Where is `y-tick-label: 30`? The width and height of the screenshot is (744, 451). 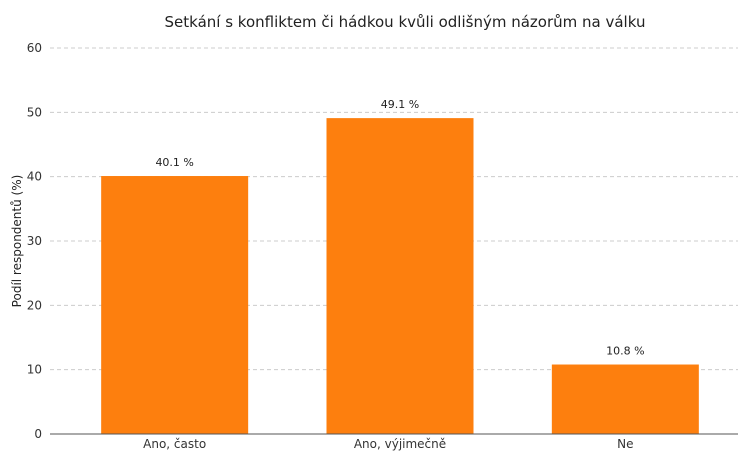
y-tick-label: 30 is located at coordinates (34, 241).